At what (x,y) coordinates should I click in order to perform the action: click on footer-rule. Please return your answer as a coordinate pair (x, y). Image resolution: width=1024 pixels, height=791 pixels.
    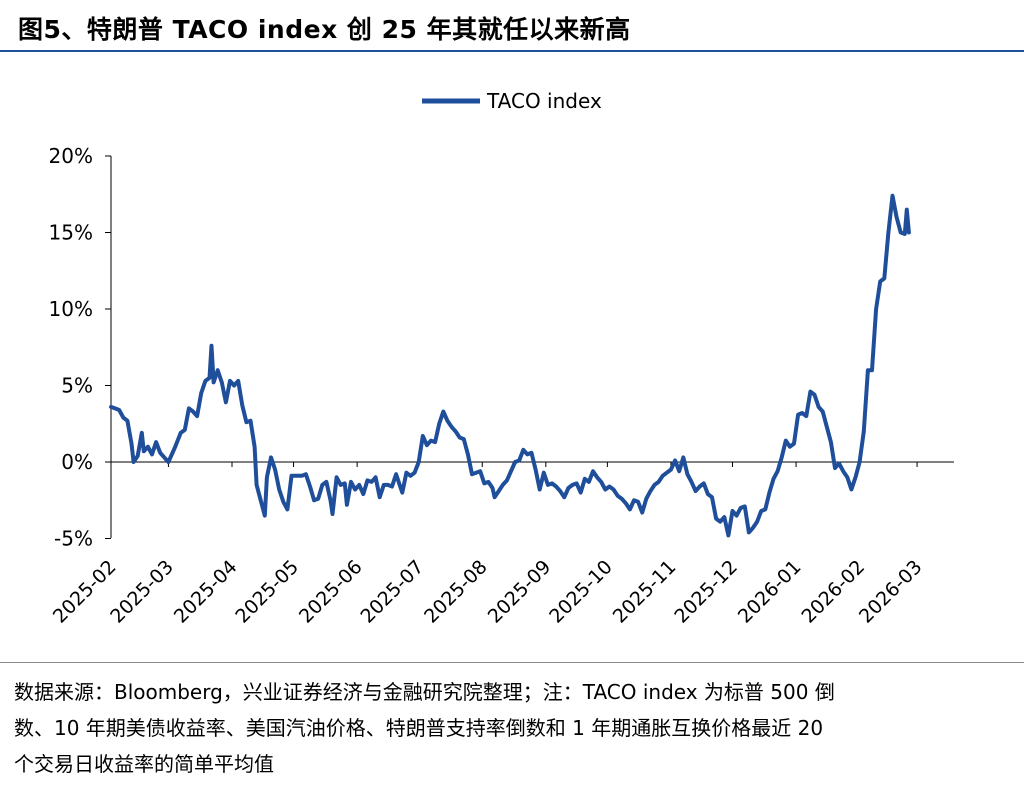
    Looking at the image, I should click on (512, 662).